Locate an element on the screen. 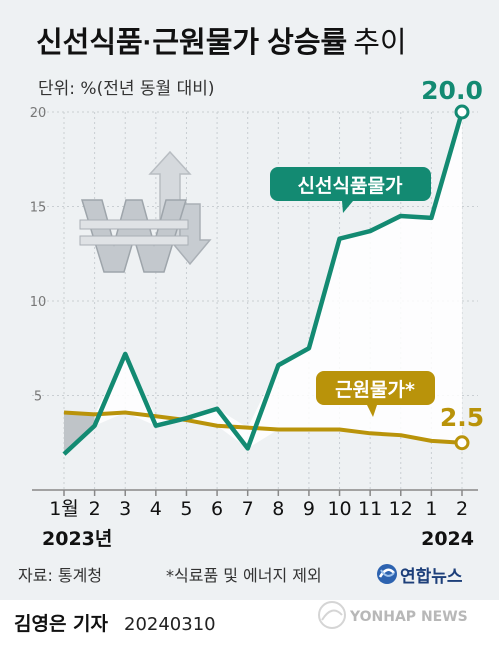 The image size is (499, 650). x-tick-label: 4 is located at coordinates (156, 509).